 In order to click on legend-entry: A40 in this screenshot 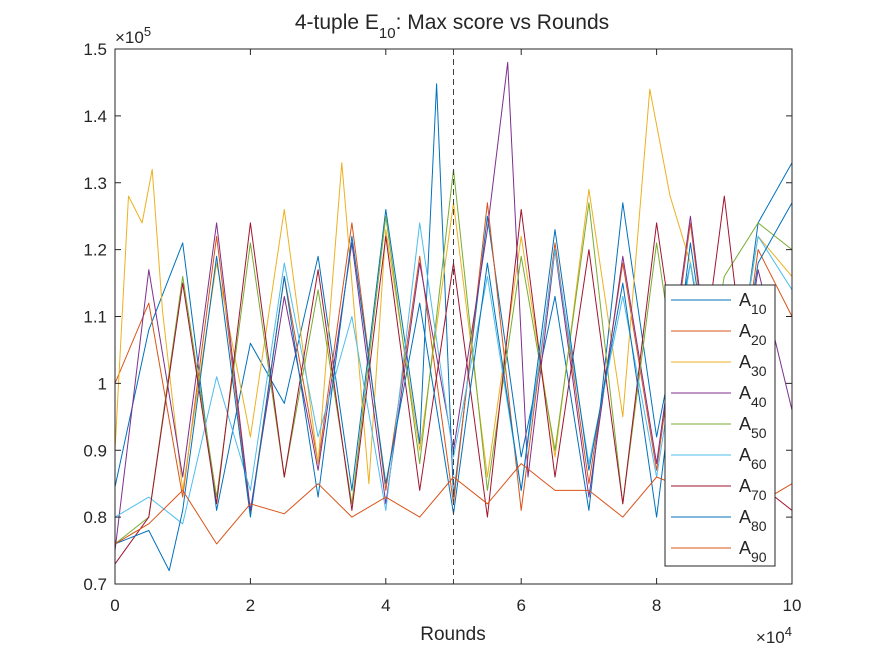, I will do `click(753, 396)`.